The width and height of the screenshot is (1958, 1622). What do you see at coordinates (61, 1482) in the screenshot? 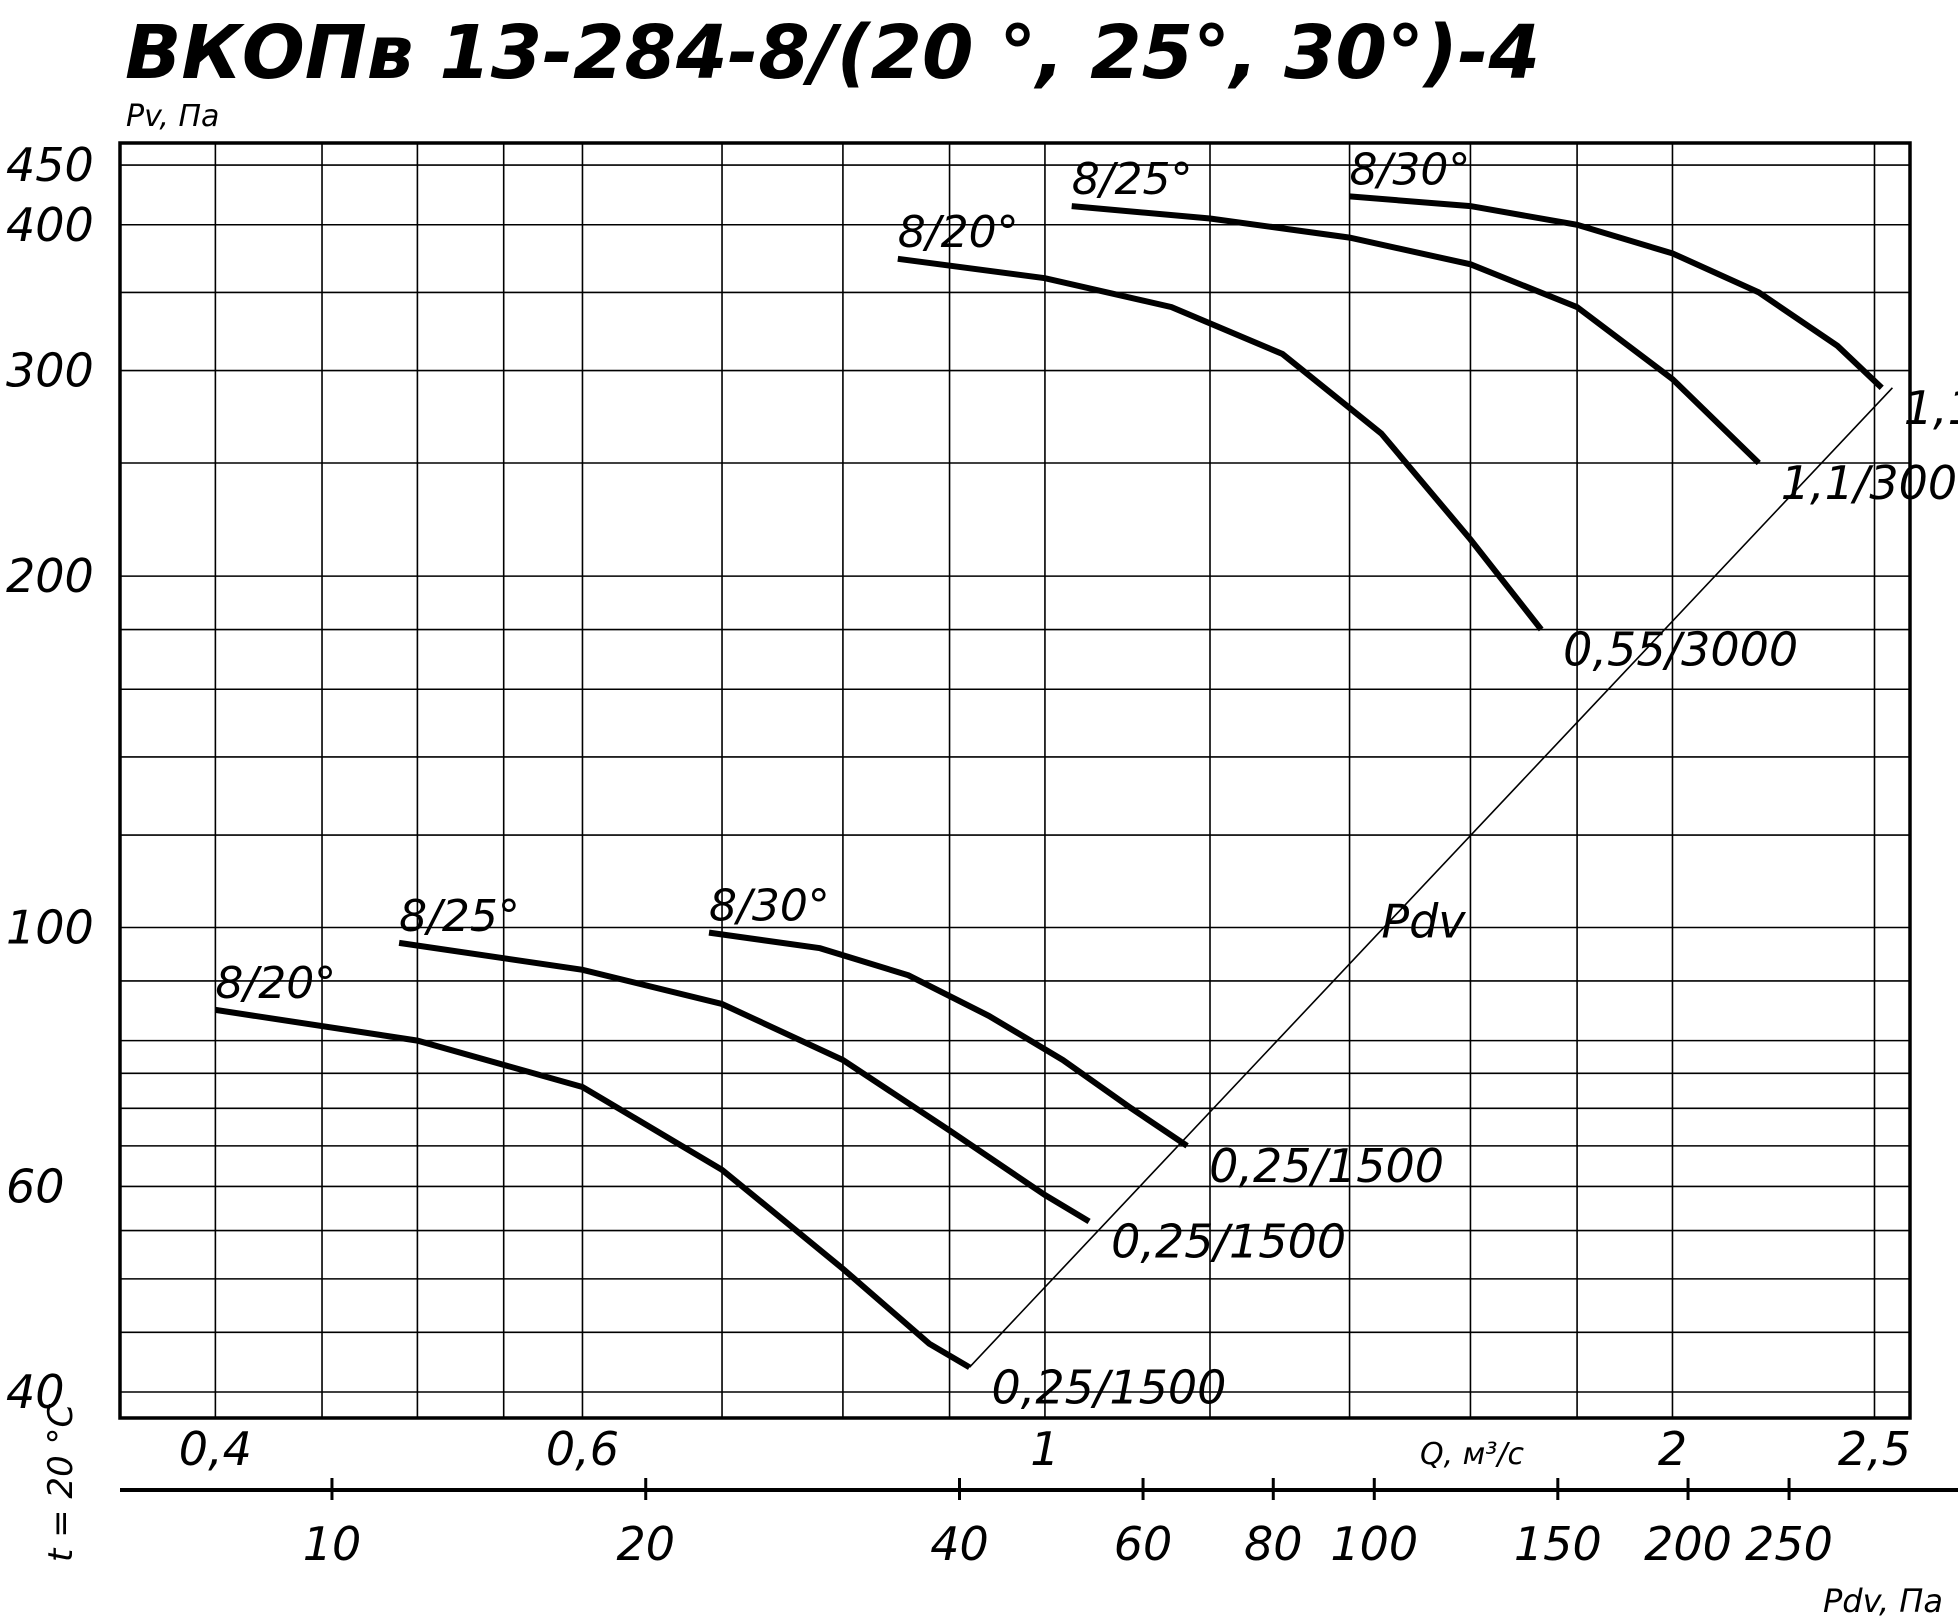
I see `temperature-note: t = 20 °C` at bounding box center [61, 1482].